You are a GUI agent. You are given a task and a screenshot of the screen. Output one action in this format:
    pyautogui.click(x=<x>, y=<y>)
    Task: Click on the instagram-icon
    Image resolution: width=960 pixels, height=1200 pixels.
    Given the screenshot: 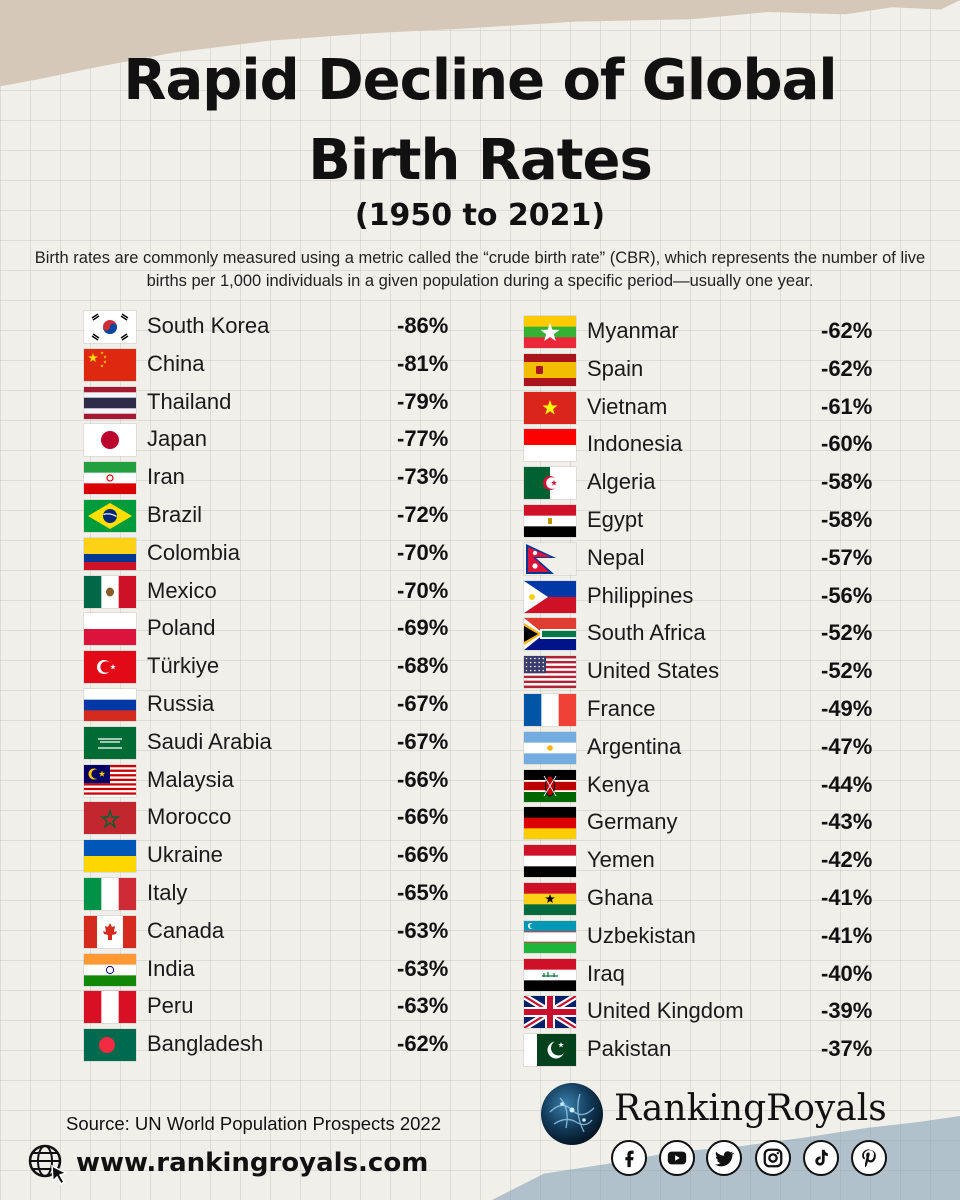 What is the action you would take?
    pyautogui.click(x=773, y=1158)
    